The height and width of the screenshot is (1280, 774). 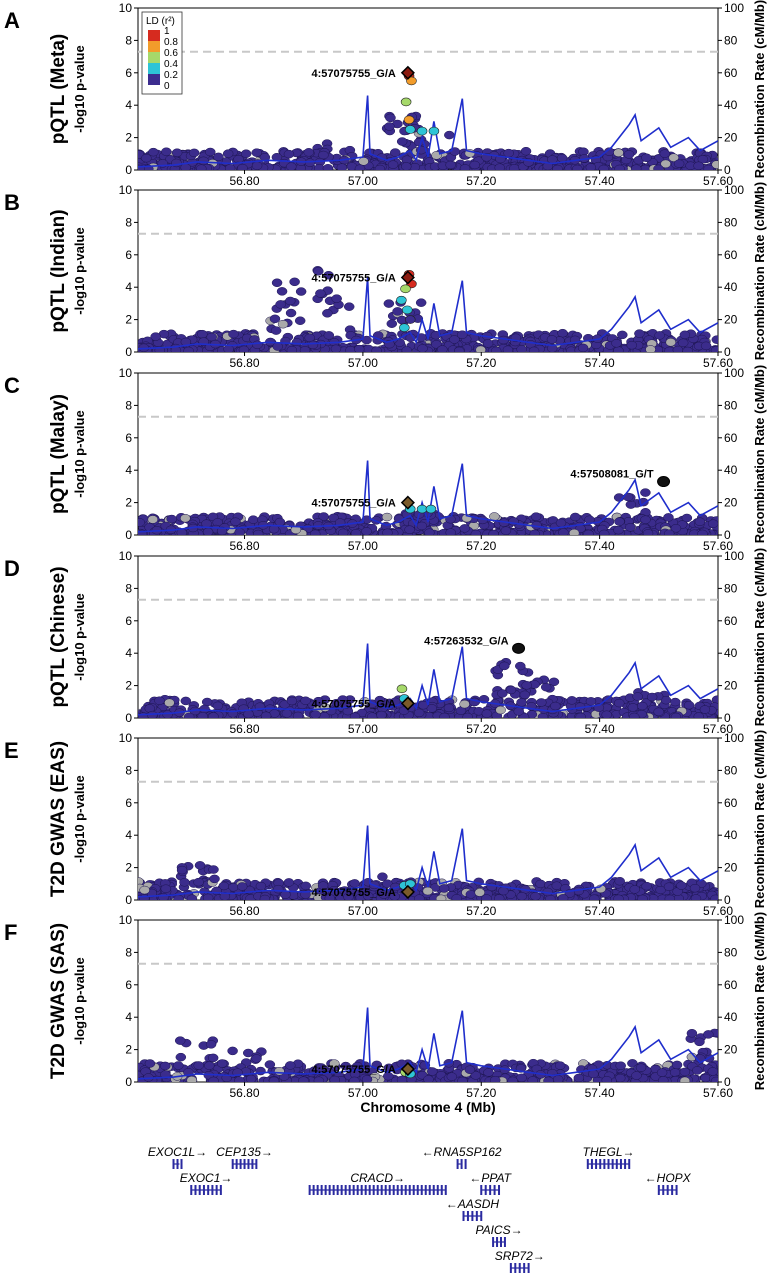 What do you see at coordinates (206, 1178) in the screenshot?
I see `gene-label: EXOC1→` at bounding box center [206, 1178].